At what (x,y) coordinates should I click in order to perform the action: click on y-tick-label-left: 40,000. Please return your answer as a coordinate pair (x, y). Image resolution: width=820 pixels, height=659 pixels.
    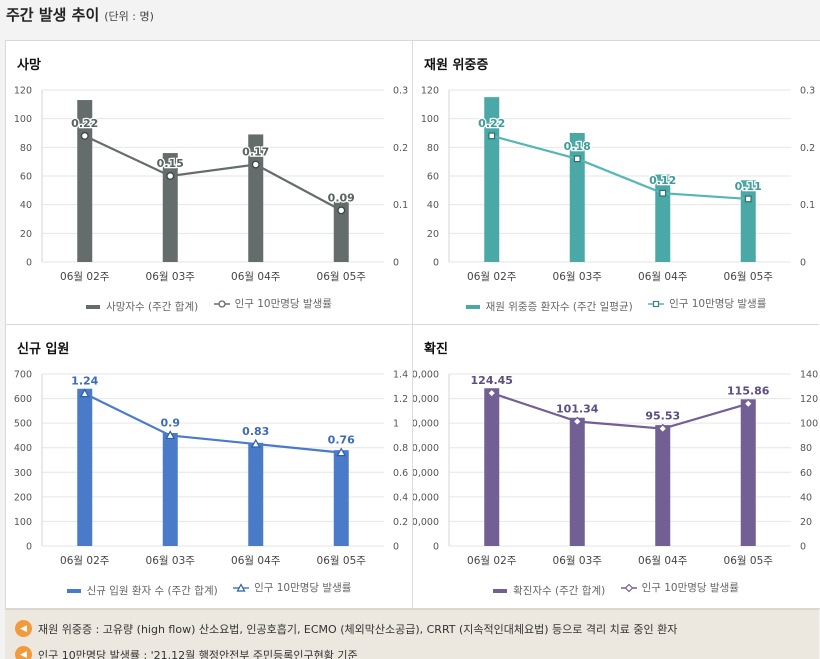
    Looking at the image, I should click on (426, 448).